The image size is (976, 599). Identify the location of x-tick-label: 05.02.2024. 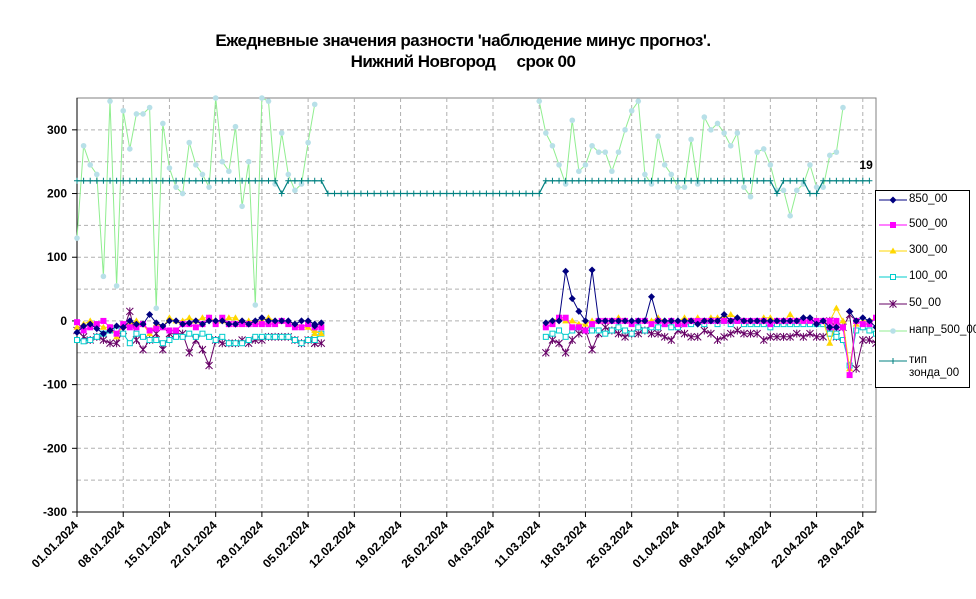
(286, 544).